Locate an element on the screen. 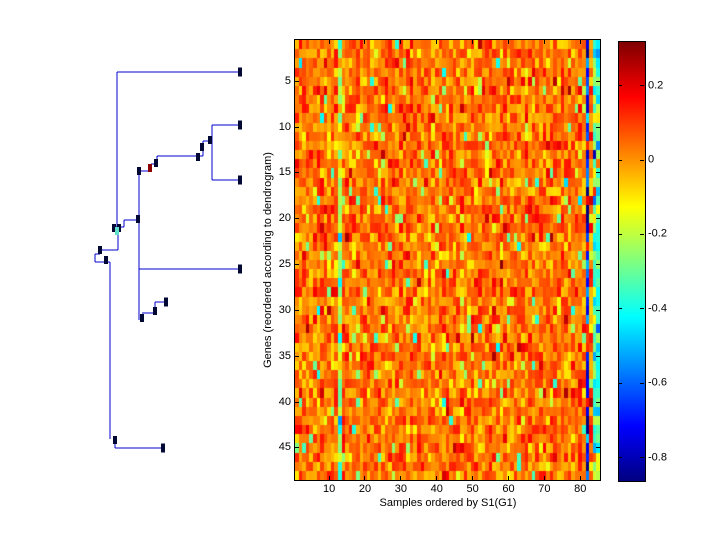 This screenshot has height=540, width=720. colorbar-tick-label: -0.8 is located at coordinates (657, 457).